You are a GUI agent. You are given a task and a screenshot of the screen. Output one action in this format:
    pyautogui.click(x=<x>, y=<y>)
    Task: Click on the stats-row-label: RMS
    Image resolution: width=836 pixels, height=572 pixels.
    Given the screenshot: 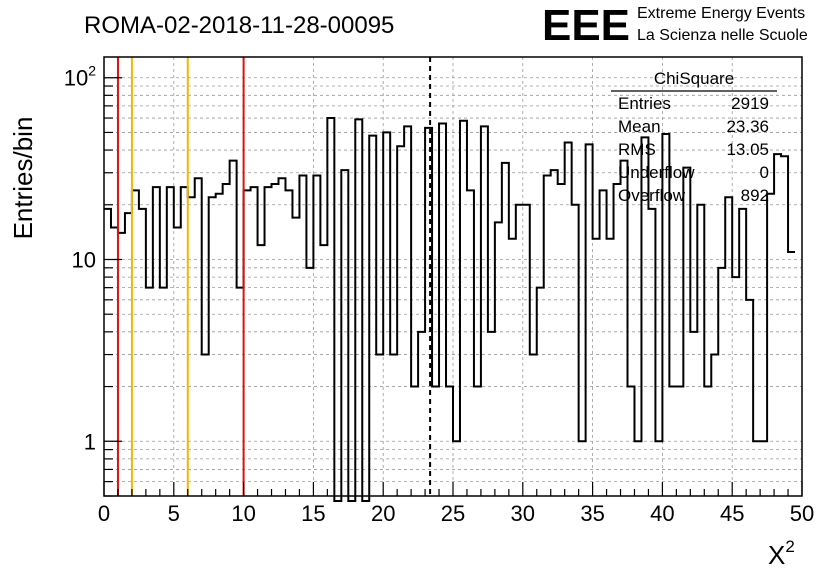 What is the action you would take?
    pyautogui.click(x=637, y=149)
    